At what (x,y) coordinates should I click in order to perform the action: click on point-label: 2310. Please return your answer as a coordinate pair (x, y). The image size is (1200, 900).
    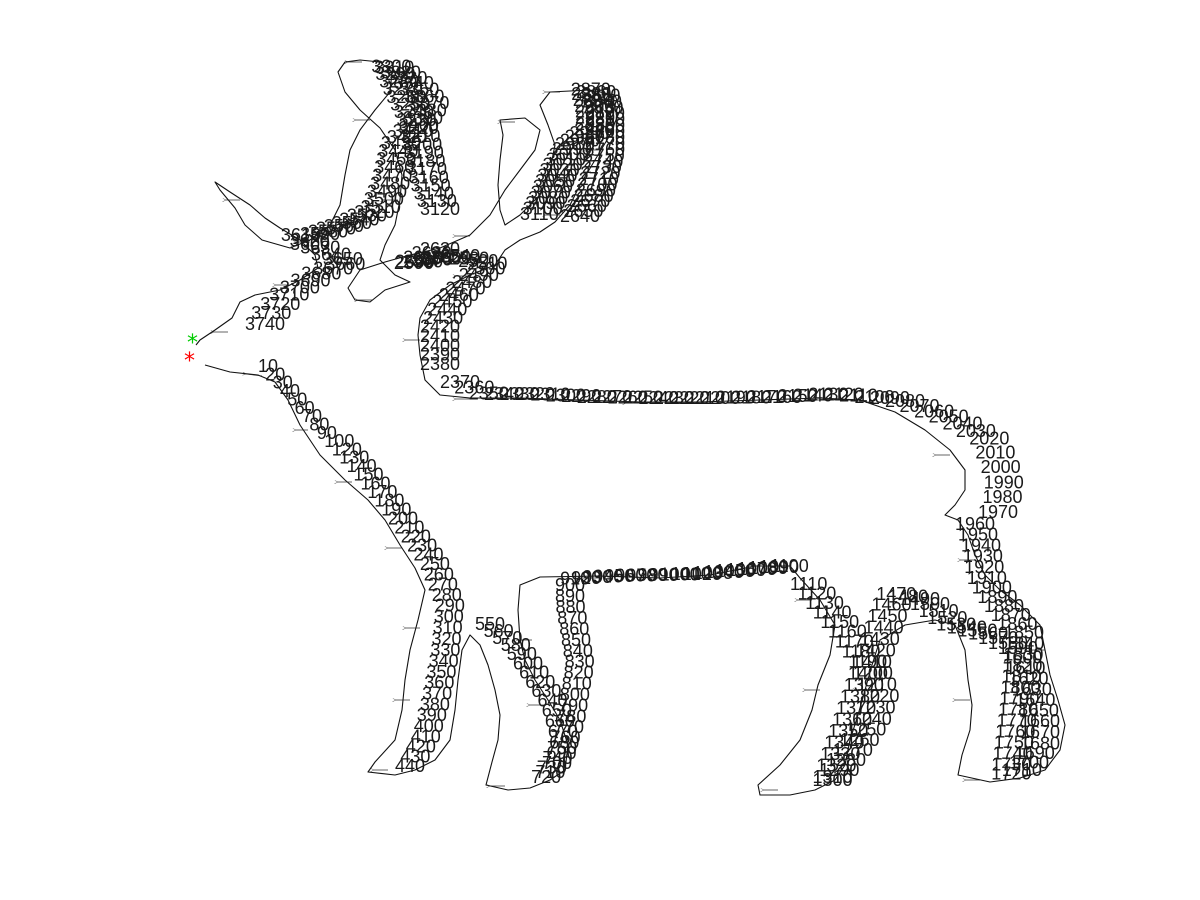
    Looking at the image, I should click on (550, 395).